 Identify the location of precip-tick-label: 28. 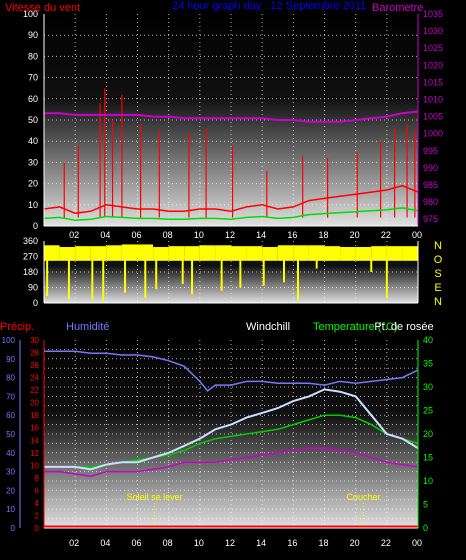
(34, 353).